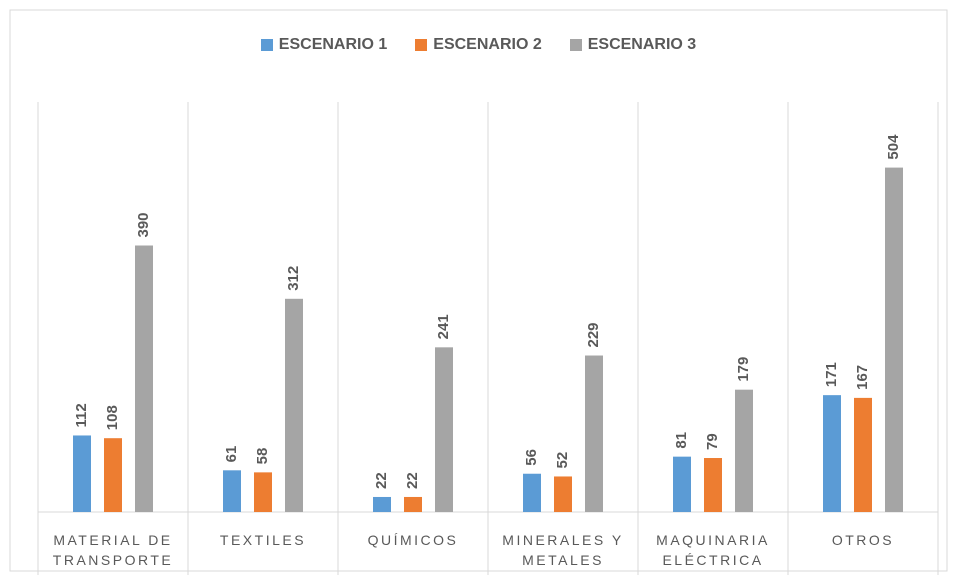 The width and height of the screenshot is (957, 581). Describe the element at coordinates (593, 334) in the screenshot. I see `data-label: 229` at that location.